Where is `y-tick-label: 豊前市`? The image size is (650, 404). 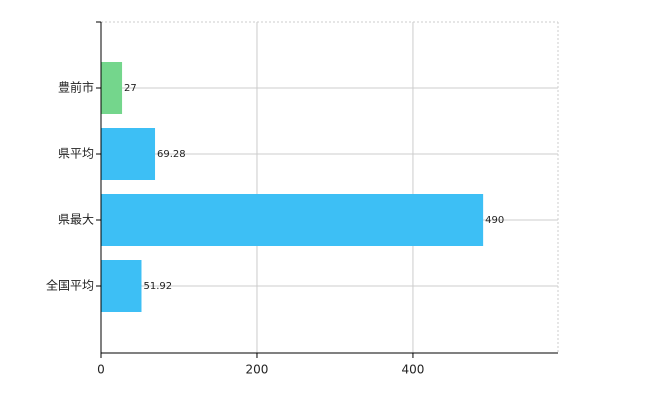 y-tick-label: 豊前市 is located at coordinates (76, 87).